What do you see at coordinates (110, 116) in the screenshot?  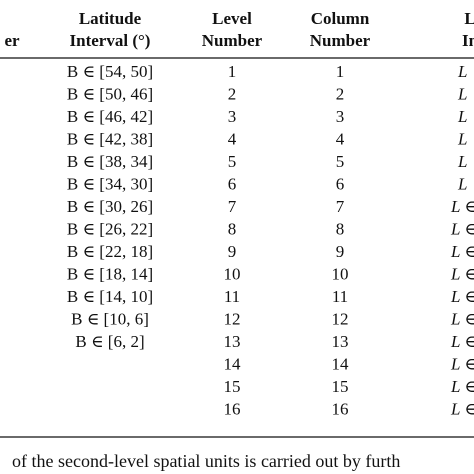 I see `cell: B ∈ [46, 42]` at bounding box center [110, 116].